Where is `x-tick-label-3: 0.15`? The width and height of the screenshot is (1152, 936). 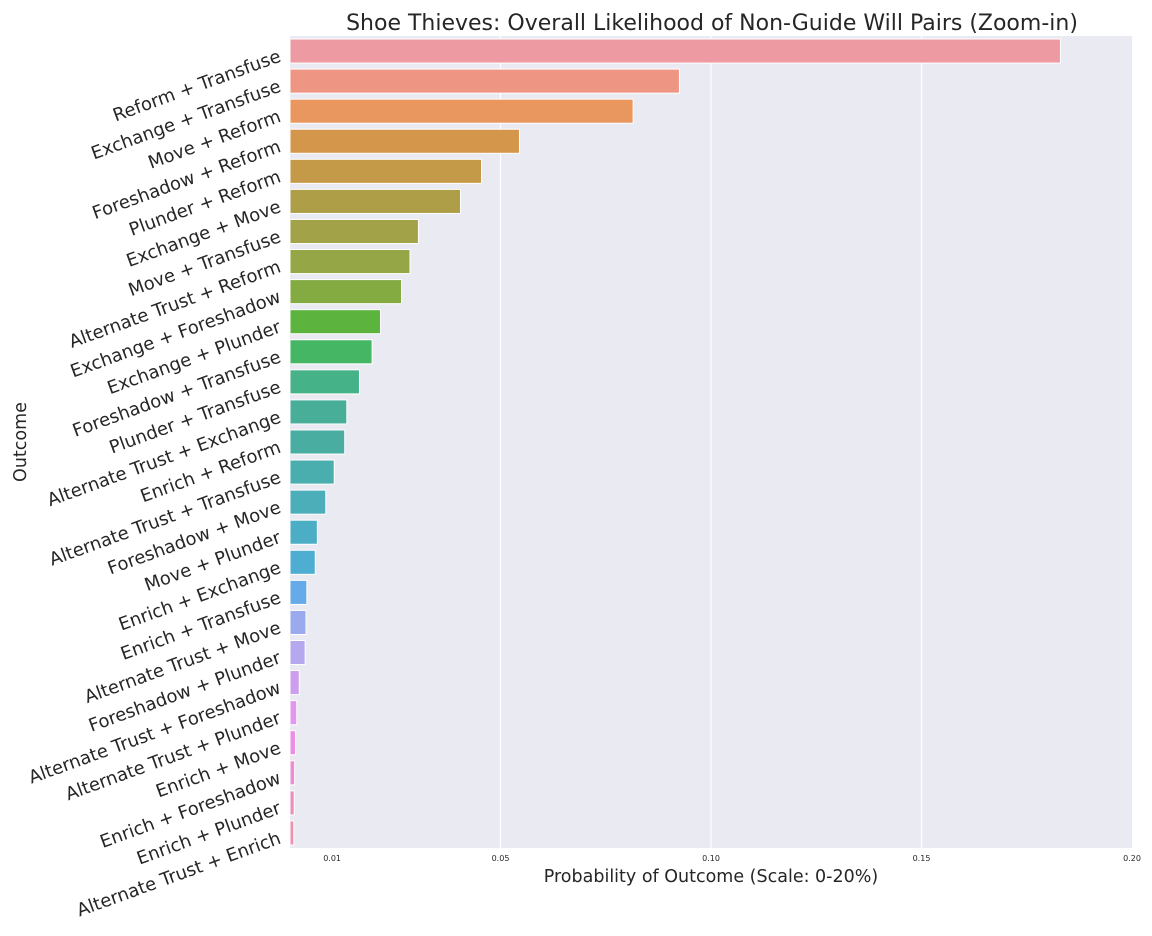
x-tick-label-3: 0.15 is located at coordinates (922, 858).